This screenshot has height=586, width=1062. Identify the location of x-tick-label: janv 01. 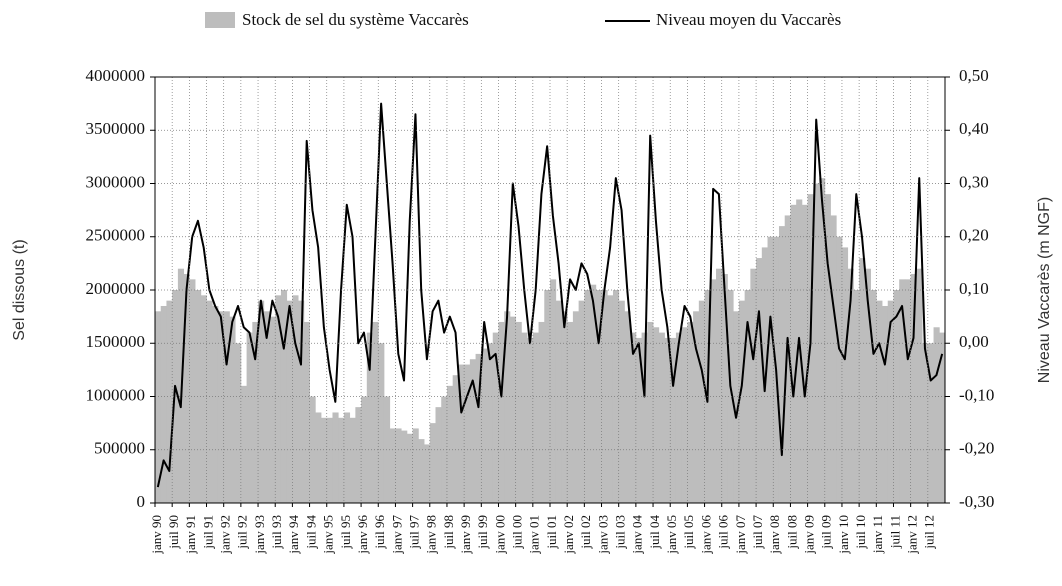
(534, 535).